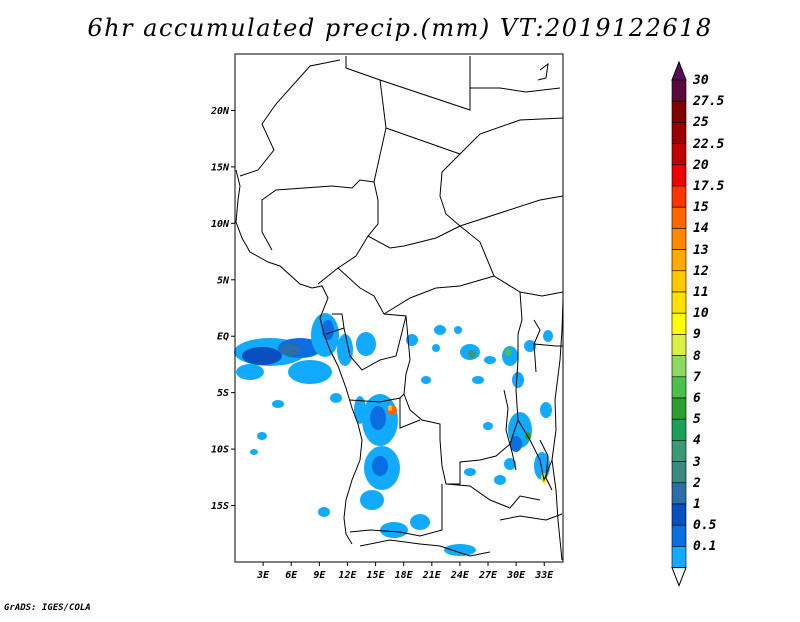 The height and width of the screenshot is (622, 800). I want to click on lon-tick-label: 9E, so click(319, 575).